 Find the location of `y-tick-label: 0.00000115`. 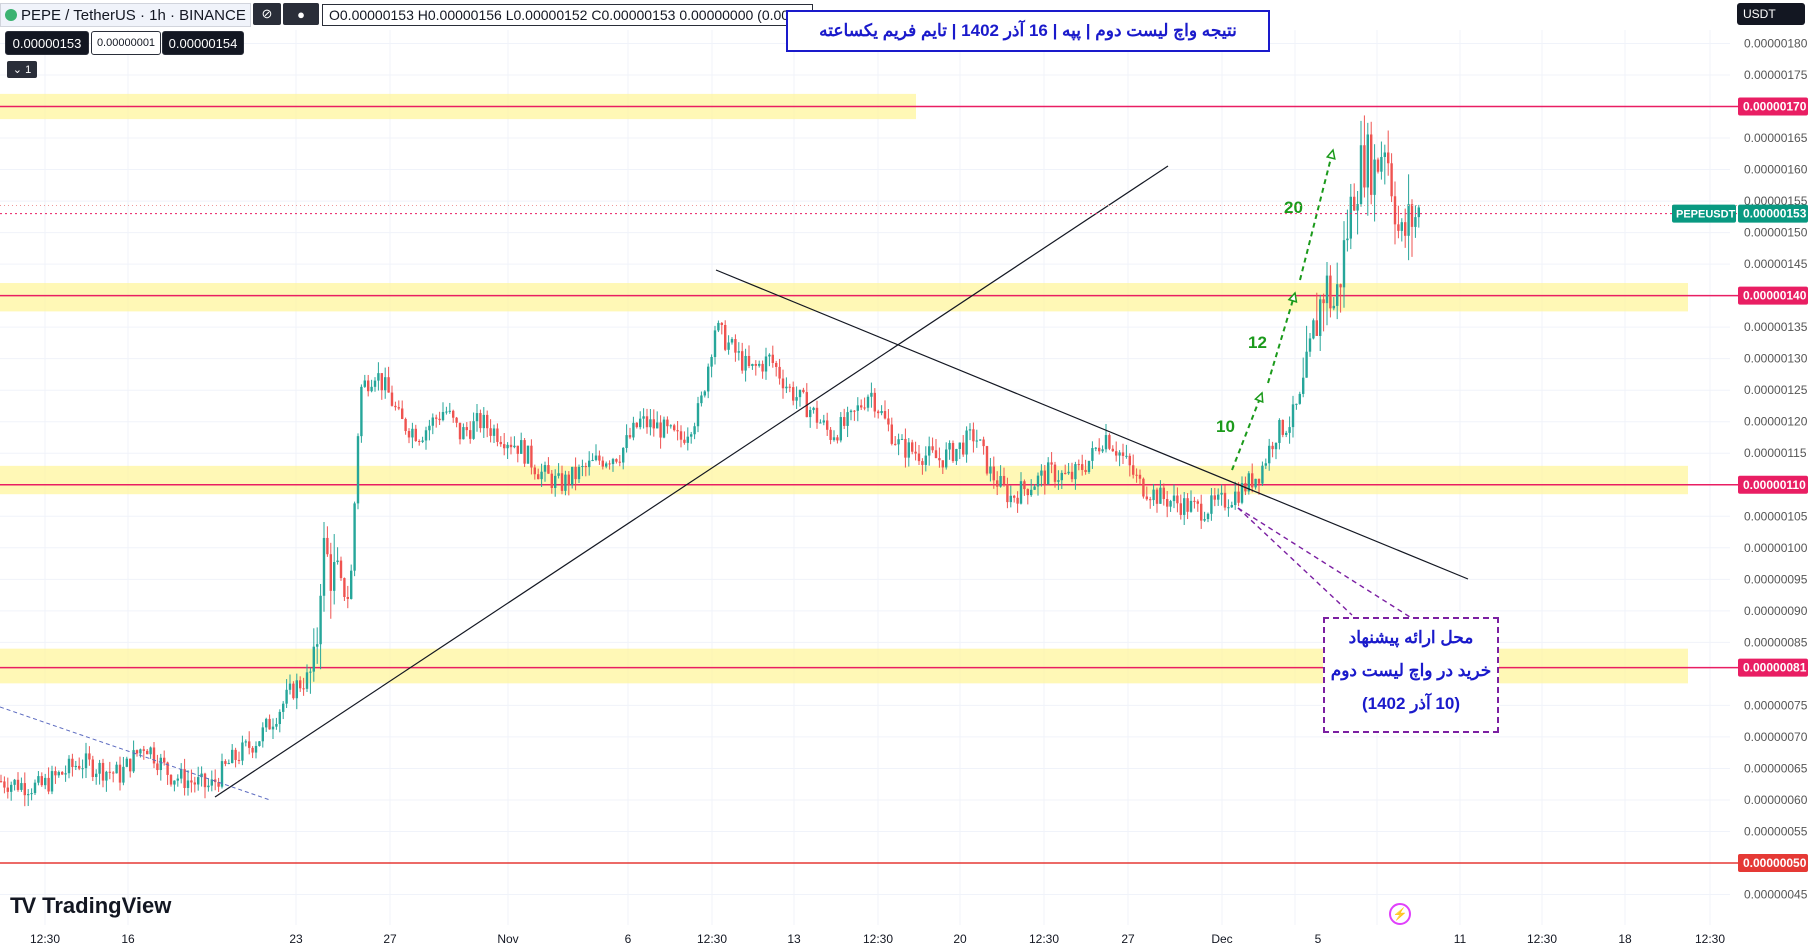

y-tick-label: 0.00000115 is located at coordinates (1775, 453).